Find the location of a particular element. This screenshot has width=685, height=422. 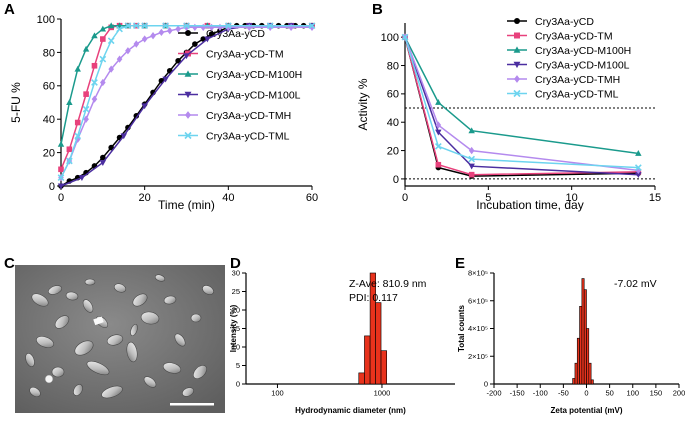

legend-label: Cry3Aa-yCD-TML is located at coordinates (248, 137).